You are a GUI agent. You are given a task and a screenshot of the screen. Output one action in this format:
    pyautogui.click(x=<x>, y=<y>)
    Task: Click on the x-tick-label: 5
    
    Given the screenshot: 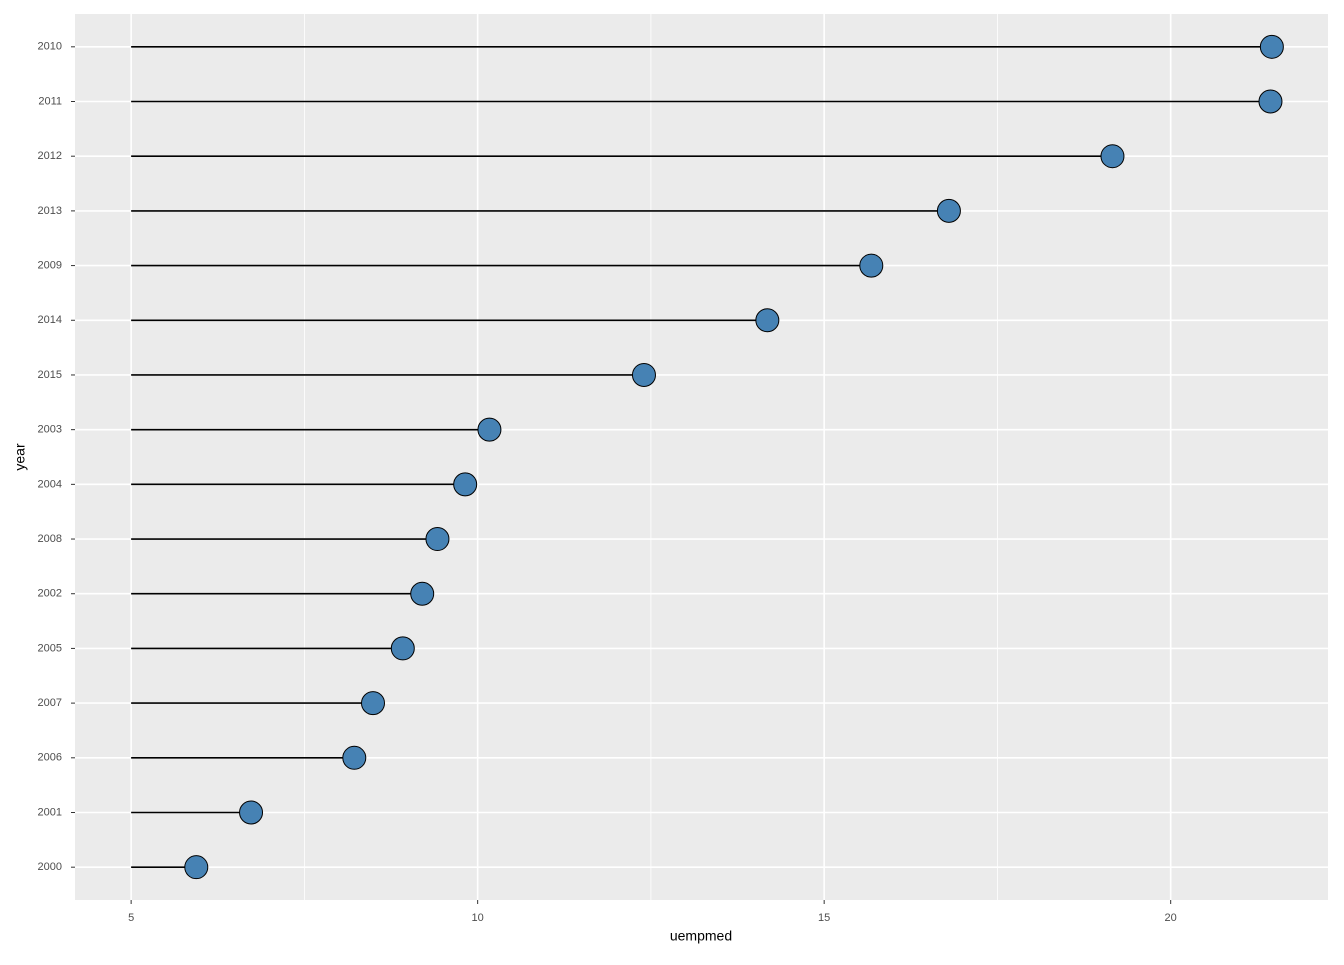 What is the action you would take?
    pyautogui.click(x=131, y=918)
    